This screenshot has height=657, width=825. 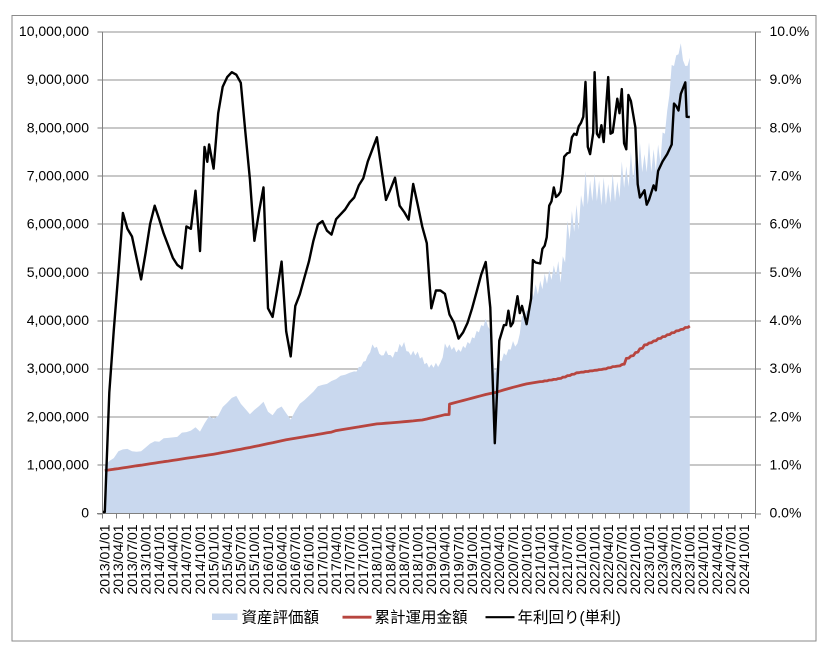 What do you see at coordinates (186, 559) in the screenshot?
I see `svg-text: 2014/07/01` at bounding box center [186, 559].